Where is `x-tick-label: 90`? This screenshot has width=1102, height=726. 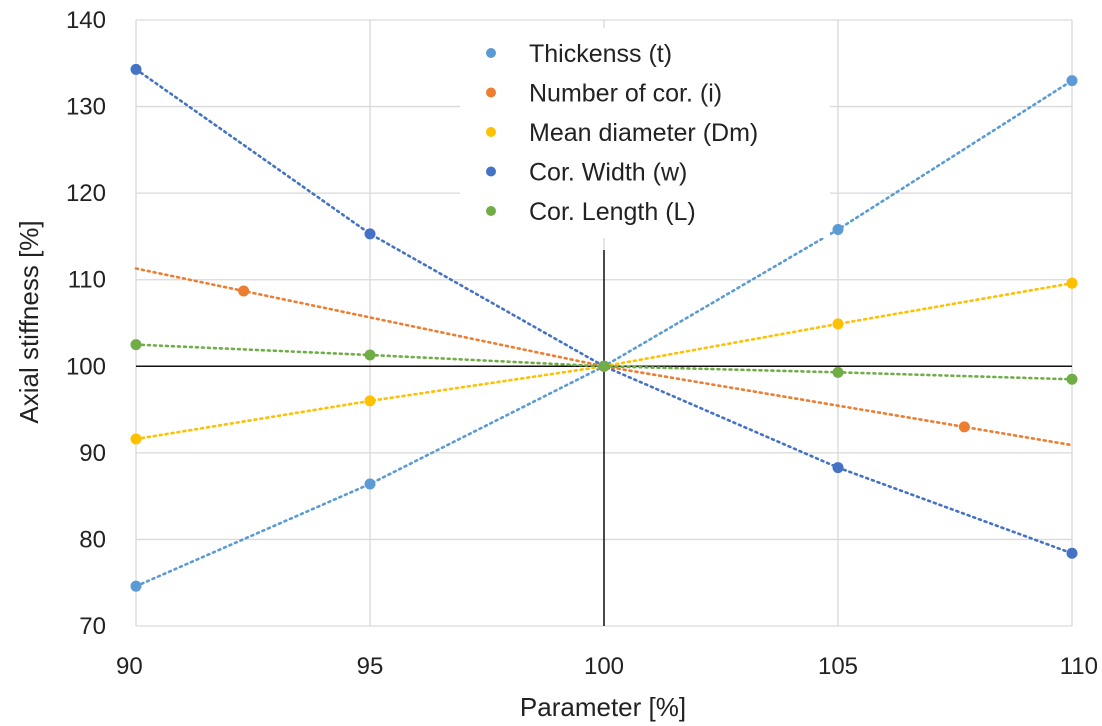 x-tick-label: 90 is located at coordinates (129, 666).